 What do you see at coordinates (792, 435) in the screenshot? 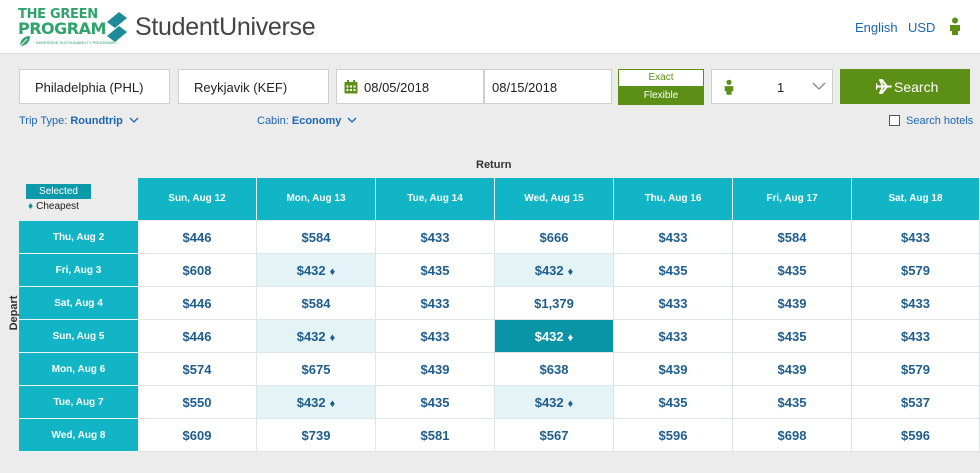
I see `fare-cell: $698` at bounding box center [792, 435].